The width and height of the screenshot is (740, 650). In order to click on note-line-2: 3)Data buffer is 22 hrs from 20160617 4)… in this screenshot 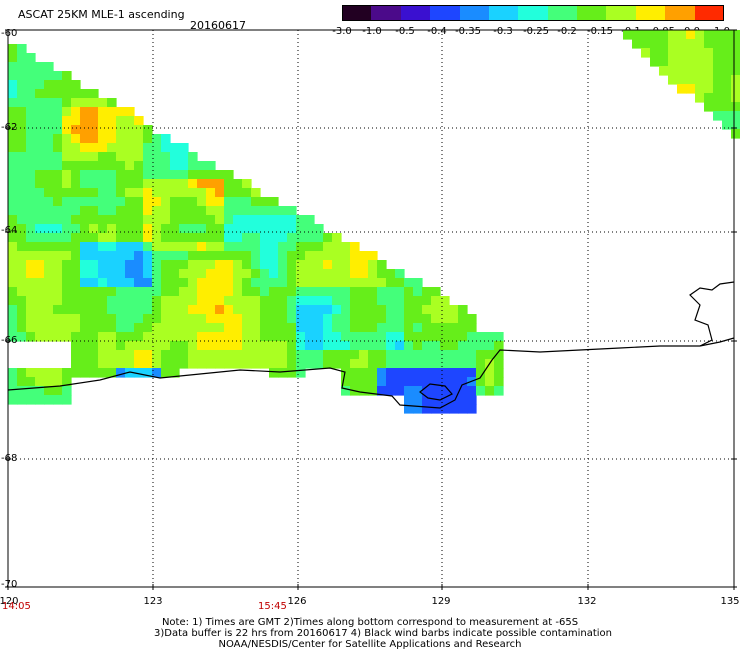, I will do `click(383, 633)`.